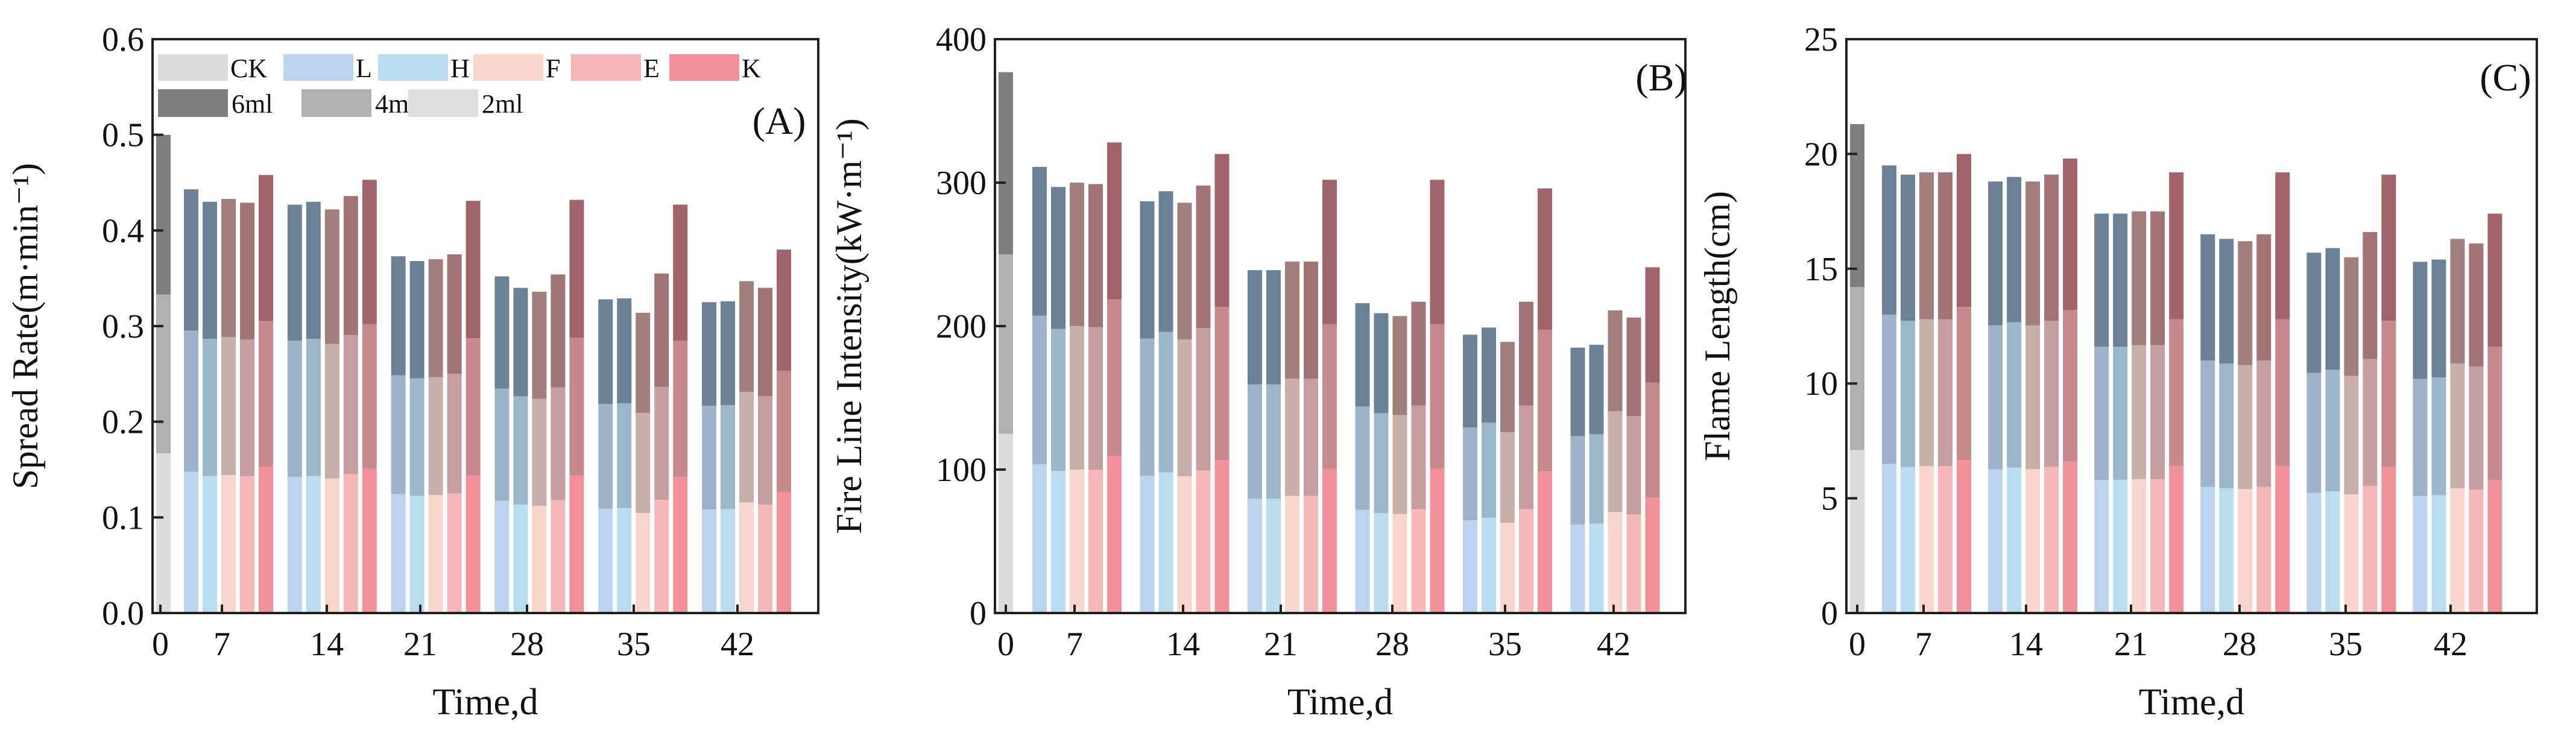  Describe the element at coordinates (1923, 644) in the screenshot. I see `x-tick-label: 7` at that location.